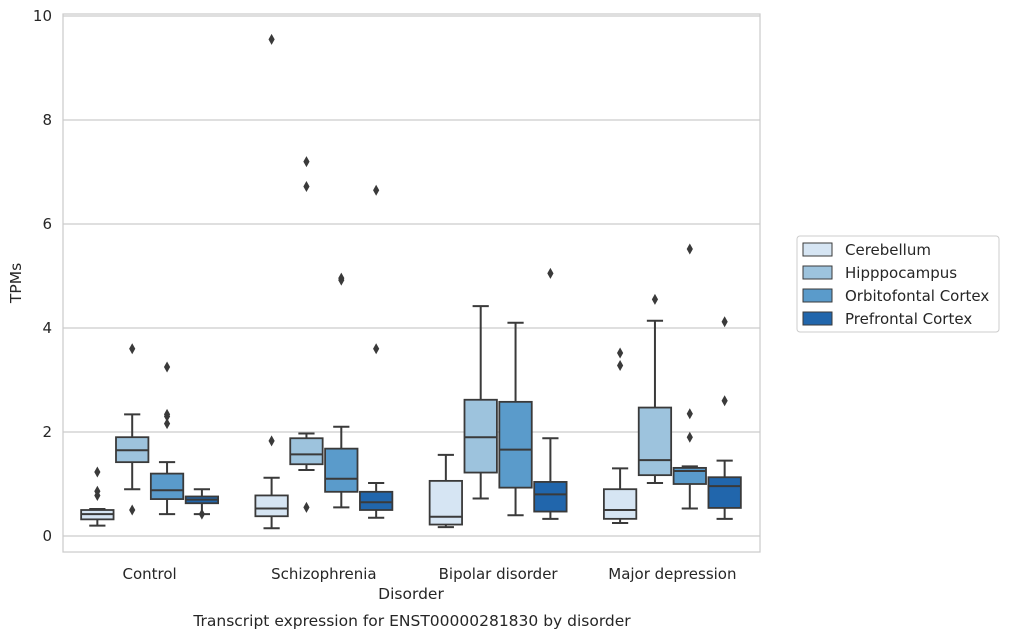  What do you see at coordinates (550, 393) in the screenshot?
I see `box-bipolar-disorder-prefrontal-cortex` at bounding box center [550, 393].